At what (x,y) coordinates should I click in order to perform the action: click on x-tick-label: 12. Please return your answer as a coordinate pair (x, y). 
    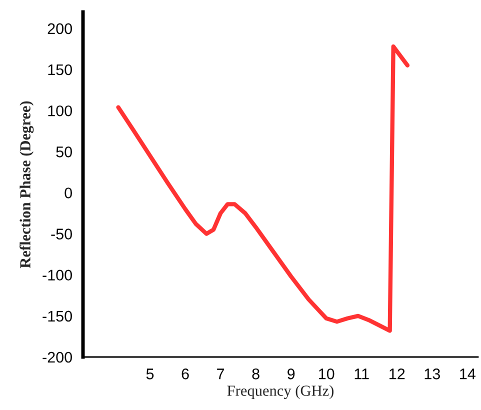
    Looking at the image, I should click on (397, 374).